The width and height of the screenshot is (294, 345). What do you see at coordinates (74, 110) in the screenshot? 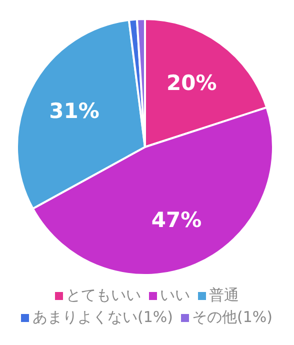
I see `data-label: 31%` at bounding box center [74, 110].